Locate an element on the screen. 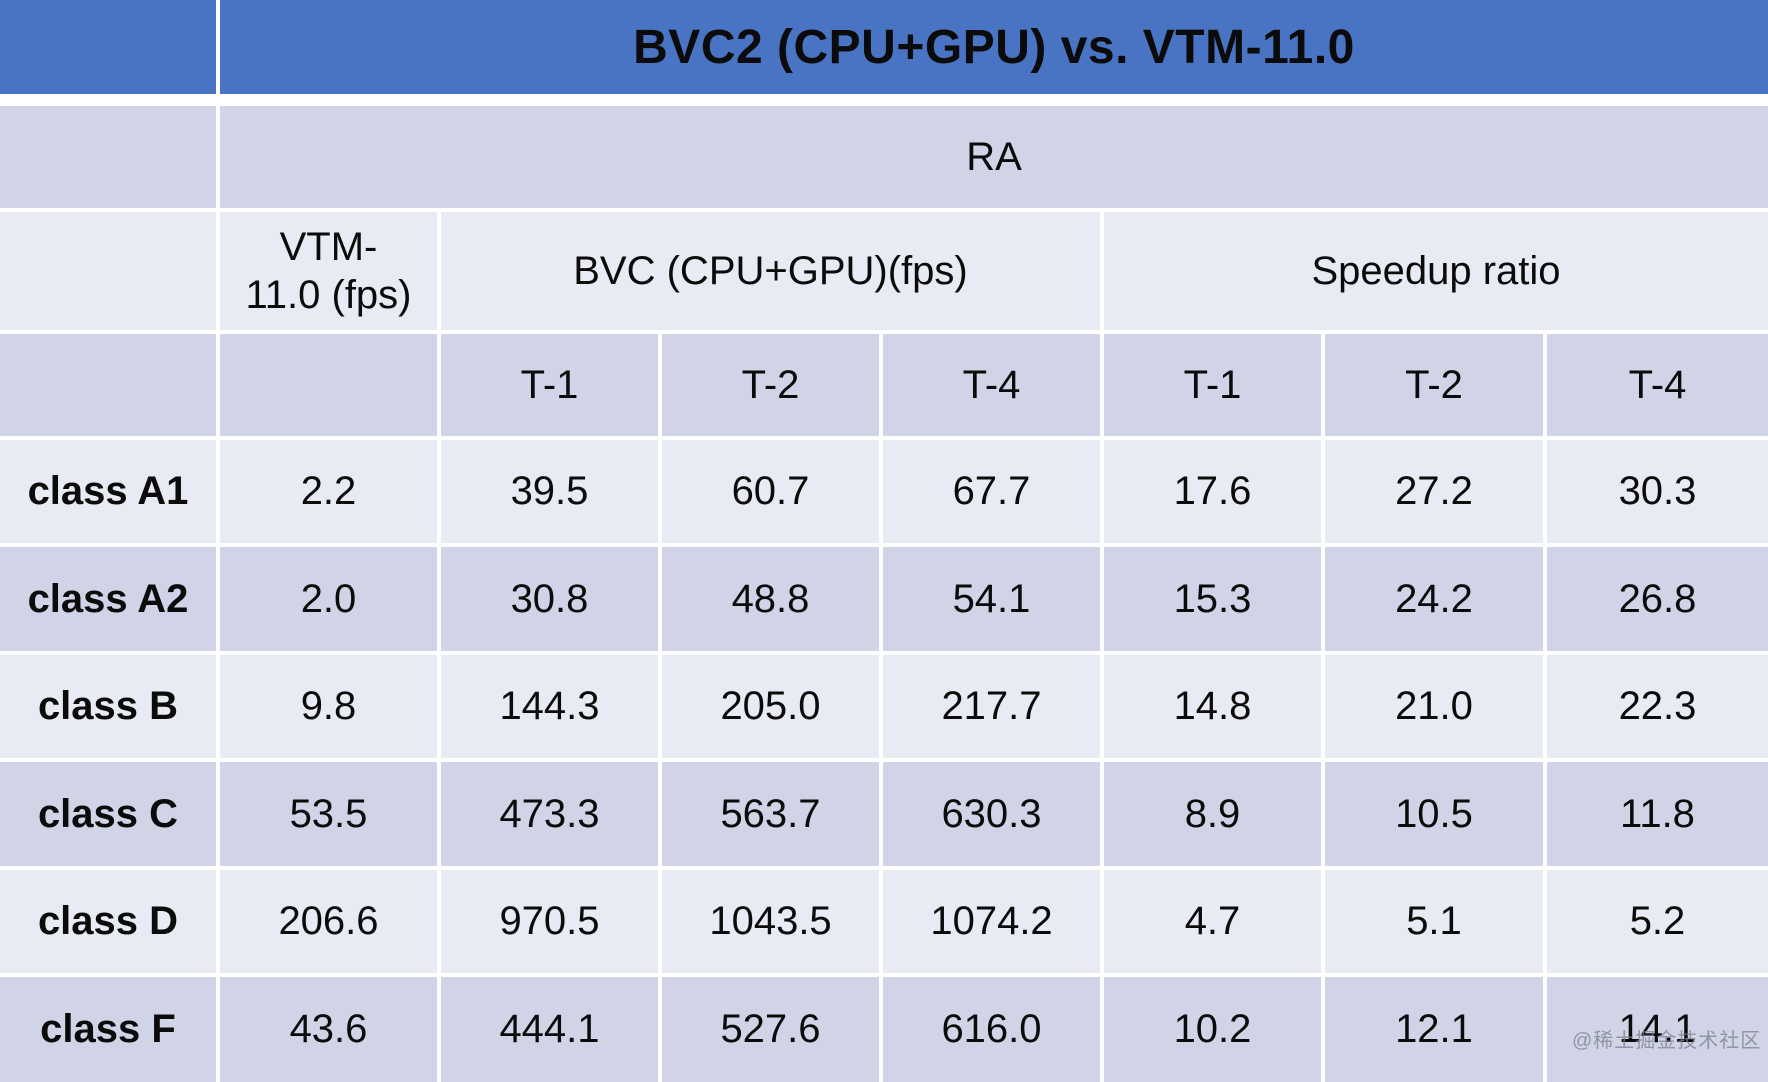  data-cell: 473.3 is located at coordinates (549, 814).